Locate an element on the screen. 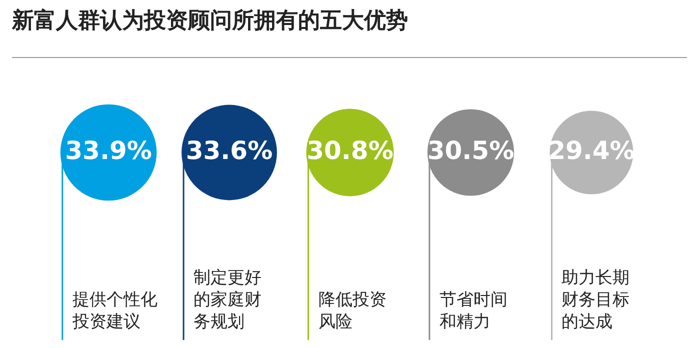 The height and width of the screenshot is (348, 700). data-label: 29.4% is located at coordinates (591, 150).